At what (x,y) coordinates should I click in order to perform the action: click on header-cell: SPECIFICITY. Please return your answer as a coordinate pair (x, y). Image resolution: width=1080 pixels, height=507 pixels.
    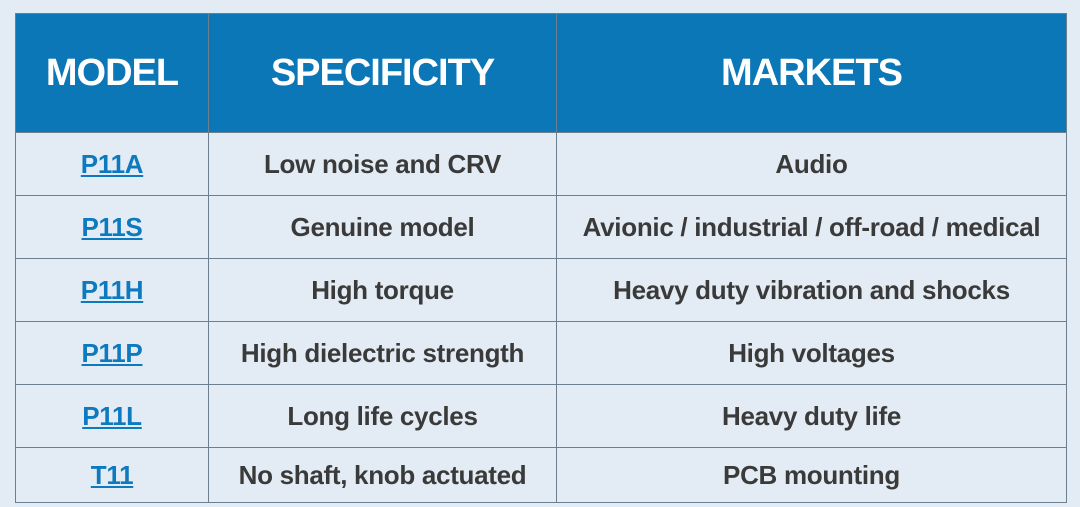
    Looking at the image, I should click on (382, 73).